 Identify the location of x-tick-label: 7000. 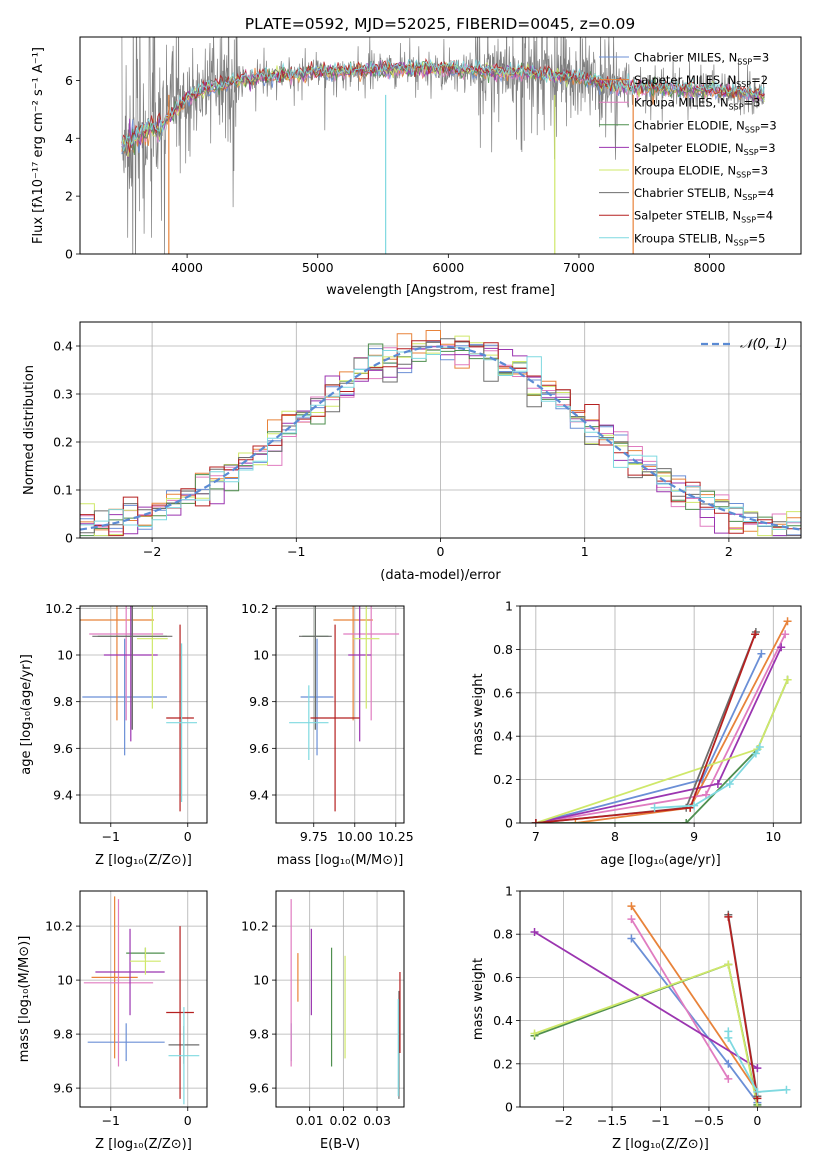
(579, 267).